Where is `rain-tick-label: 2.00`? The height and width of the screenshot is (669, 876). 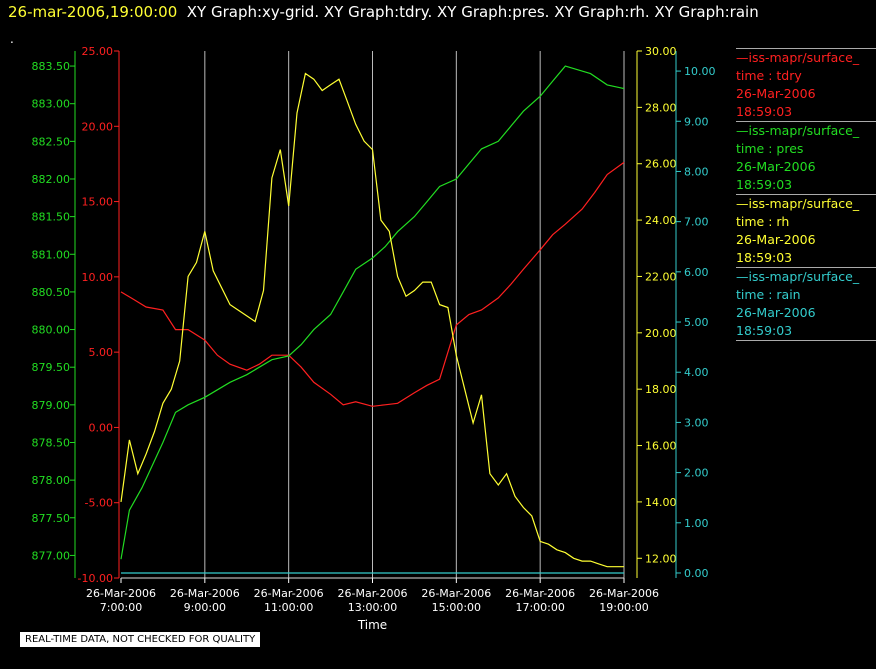
rain-tick-label: 2.00 is located at coordinates (696, 473).